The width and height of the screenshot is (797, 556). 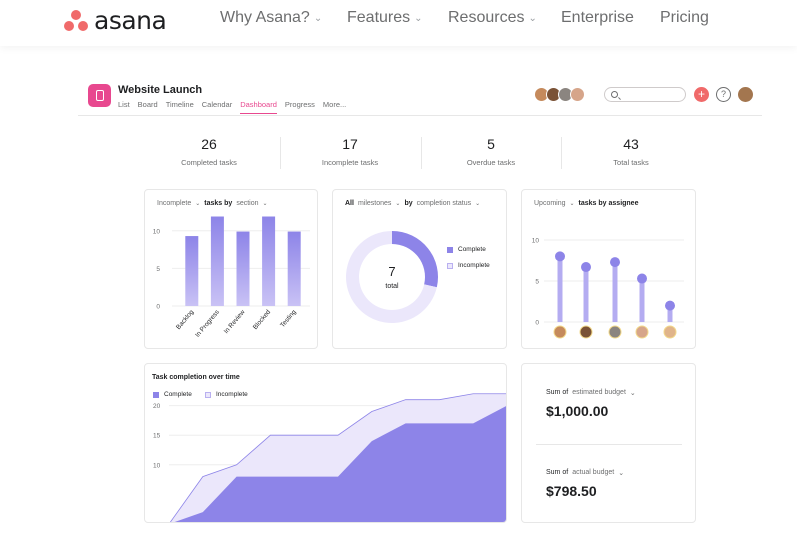 What do you see at coordinates (571, 491) in the screenshot?
I see `budget-value-actual: $798.50` at bounding box center [571, 491].